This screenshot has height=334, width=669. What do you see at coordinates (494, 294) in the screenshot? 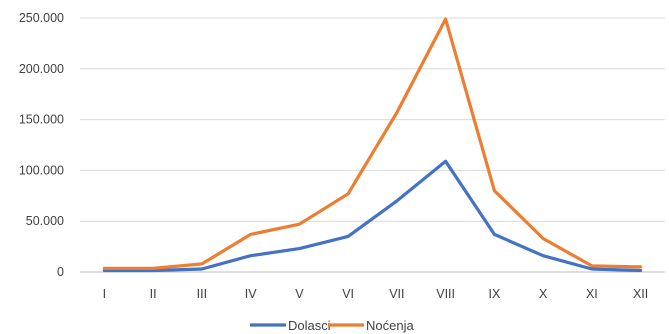
I see `x-tick-label: IX` at bounding box center [494, 294].